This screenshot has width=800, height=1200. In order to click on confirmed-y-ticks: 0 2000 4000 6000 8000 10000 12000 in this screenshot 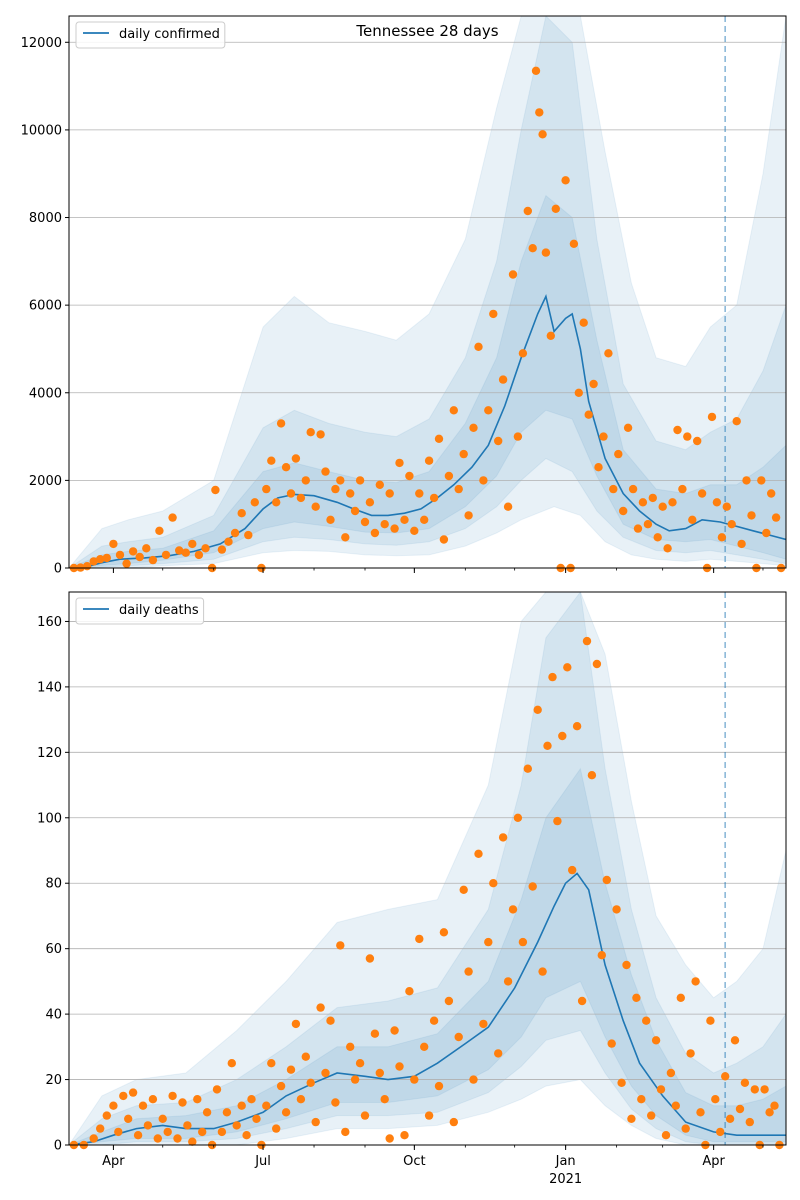, I will do `click(45, 306)`.